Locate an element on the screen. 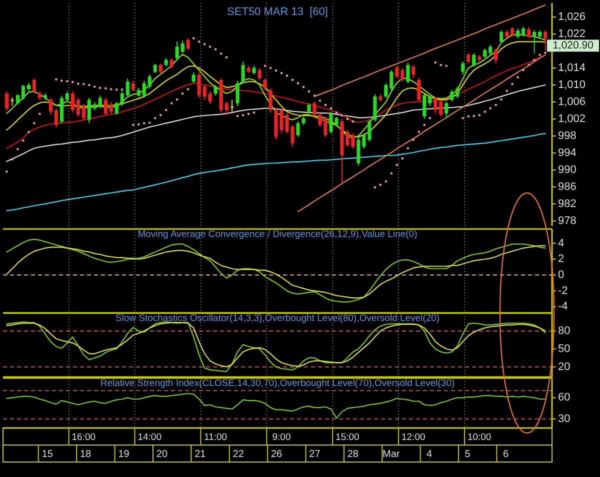 This screenshot has width=600, height=477. y-tick-label: 30 is located at coordinates (564, 418).